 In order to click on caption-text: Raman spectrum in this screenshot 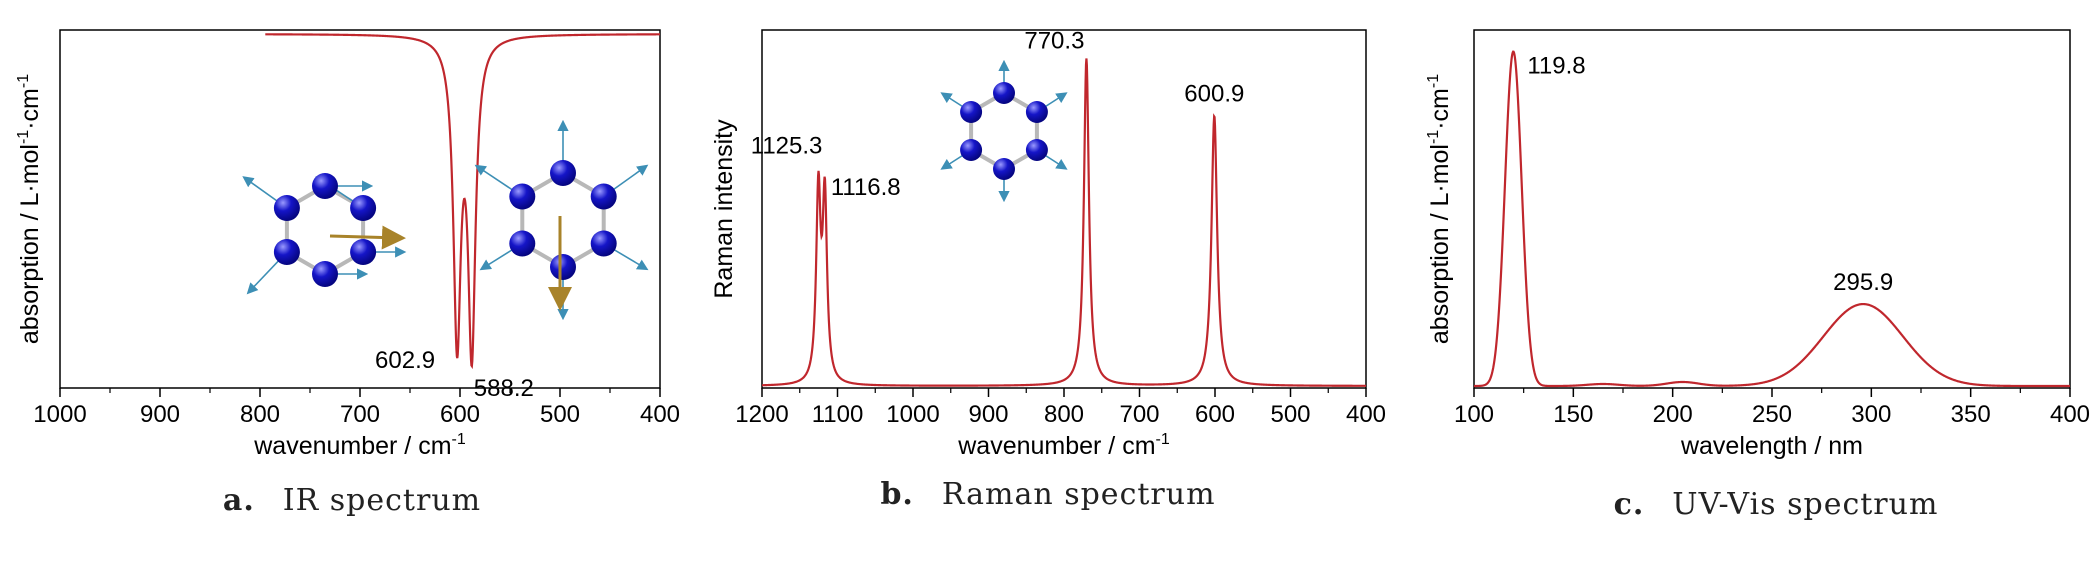, I will do `click(1079, 494)`.